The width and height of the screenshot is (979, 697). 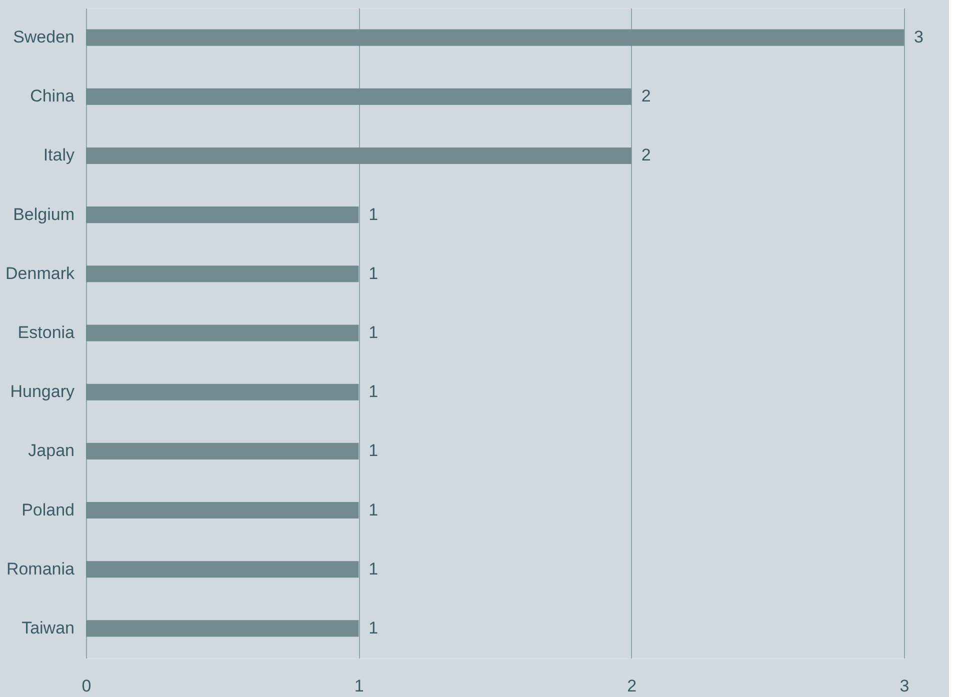 I want to click on y-tick-label: Romania, so click(x=41, y=568).